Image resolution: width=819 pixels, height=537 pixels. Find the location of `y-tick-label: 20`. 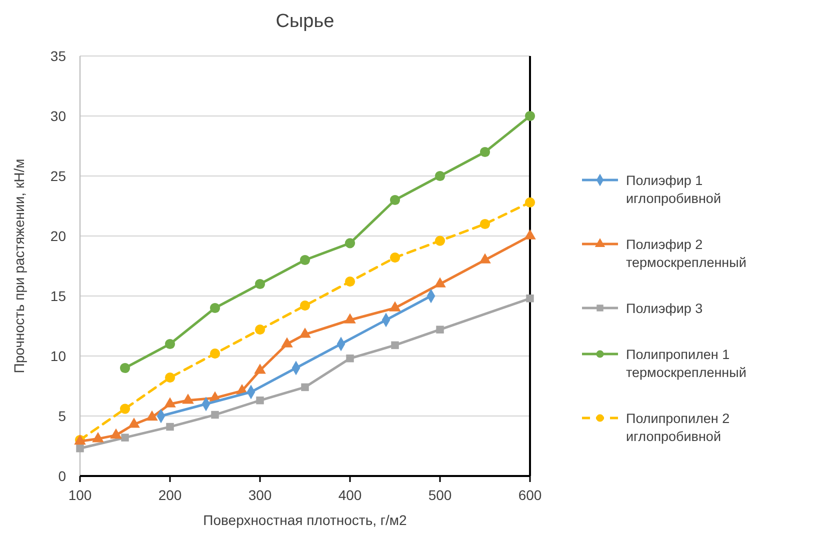

y-tick-label: 20 is located at coordinates (58, 236).